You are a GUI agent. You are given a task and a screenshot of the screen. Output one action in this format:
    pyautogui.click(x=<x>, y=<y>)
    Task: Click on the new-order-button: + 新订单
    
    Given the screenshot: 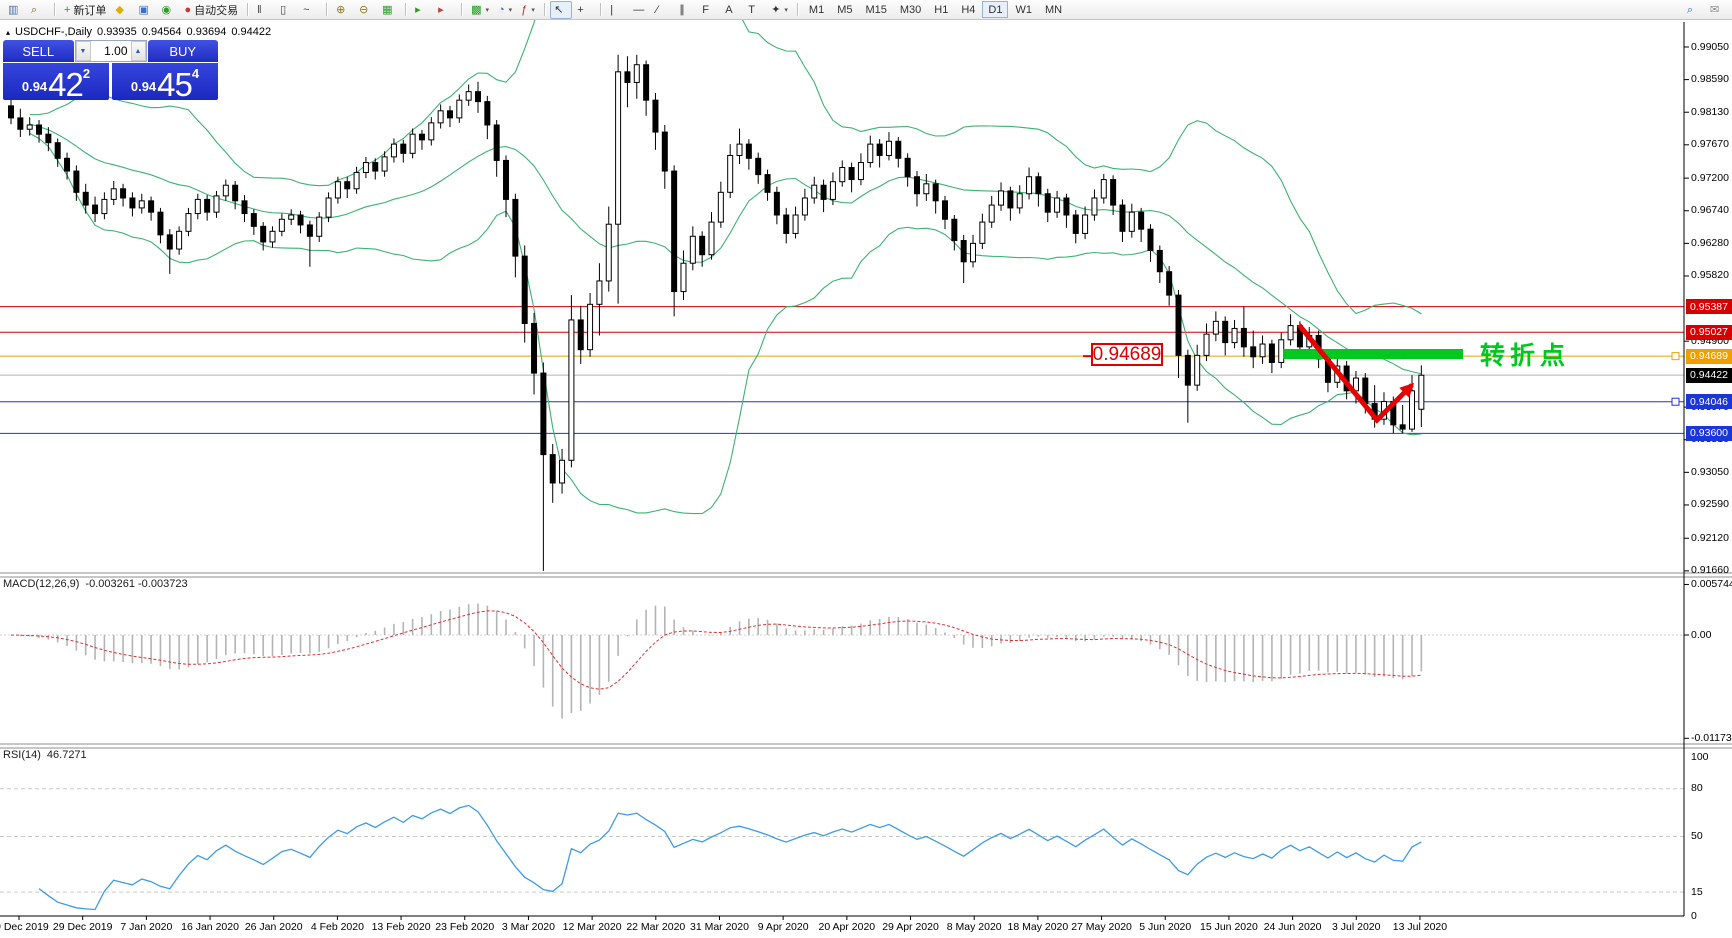 What is the action you would take?
    pyautogui.click(x=85, y=10)
    